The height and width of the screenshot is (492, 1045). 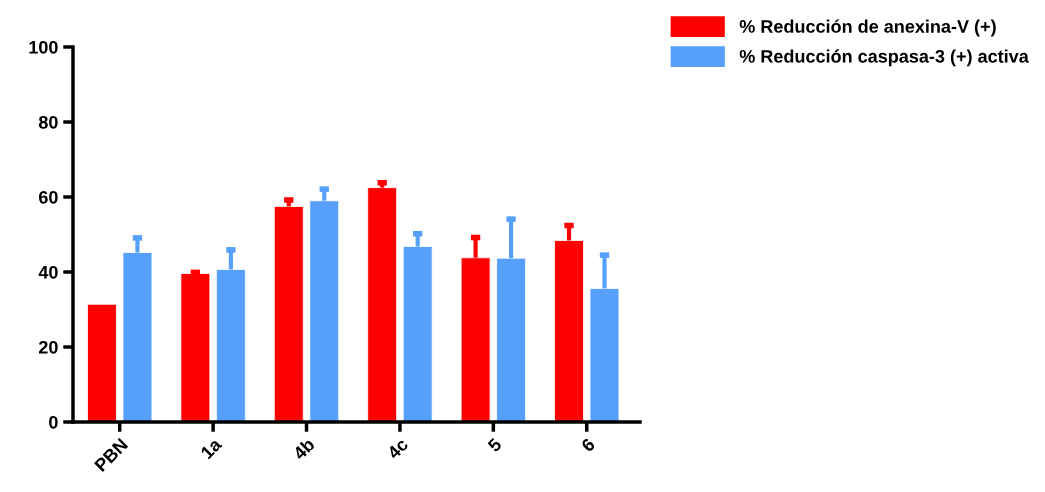 What do you see at coordinates (397, 448) in the screenshot?
I see `x-tick-label: 4c` at bounding box center [397, 448].